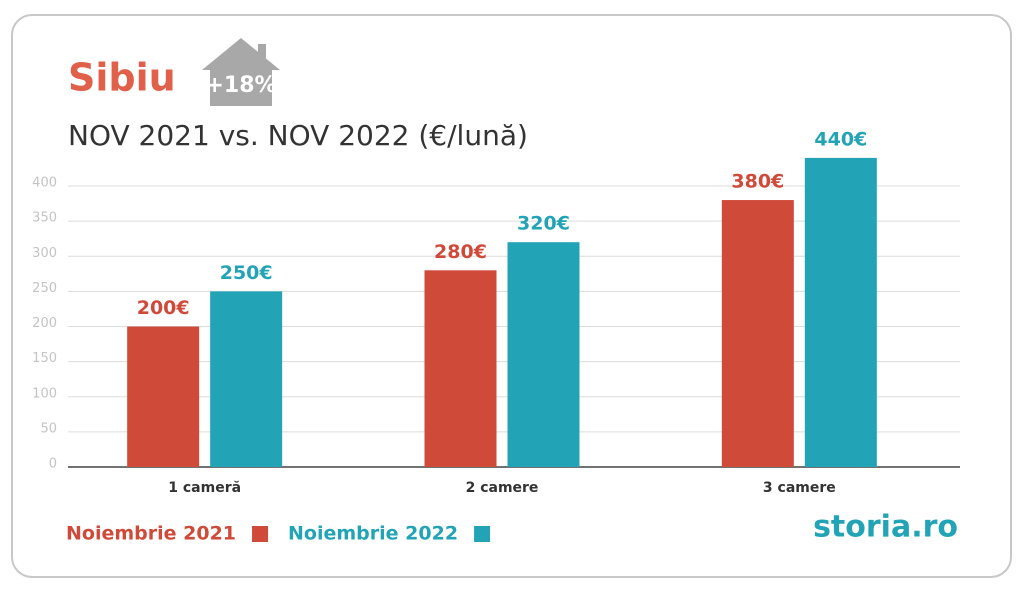 This screenshot has width=1024, height=593. What do you see at coordinates (44, 253) in the screenshot?
I see `y-tick-label: 300` at bounding box center [44, 253].